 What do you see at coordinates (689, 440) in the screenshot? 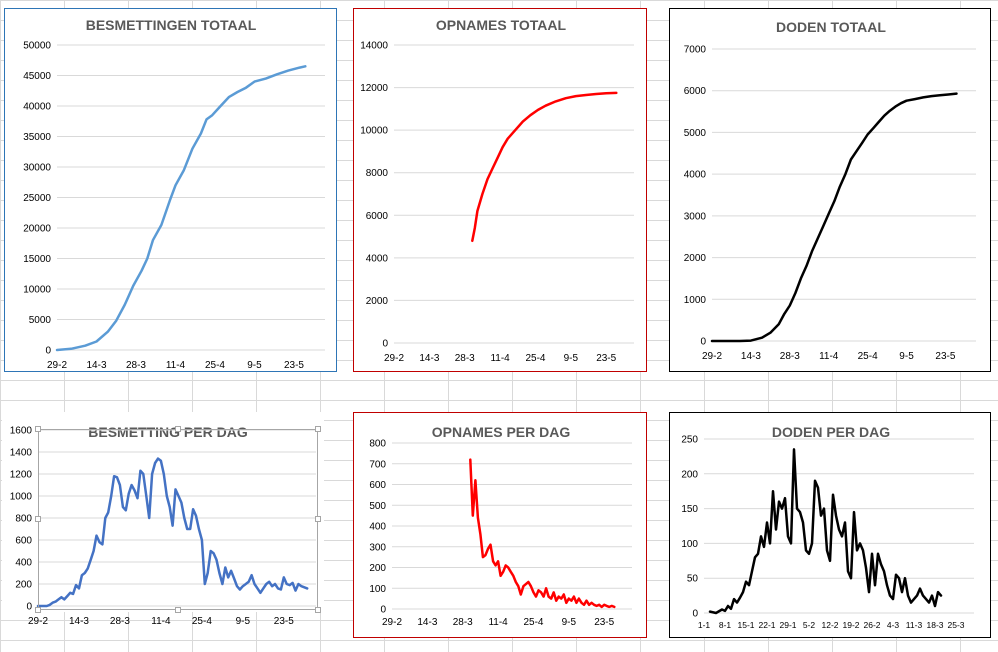
I see `y-tick-label: 250` at bounding box center [689, 440].